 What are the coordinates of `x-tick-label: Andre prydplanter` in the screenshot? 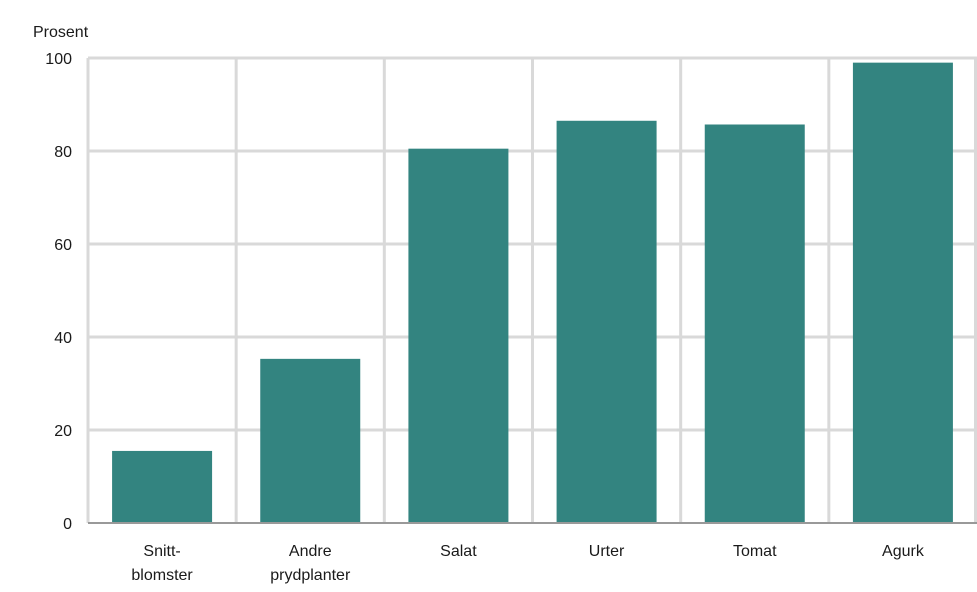 It's located at (310, 563).